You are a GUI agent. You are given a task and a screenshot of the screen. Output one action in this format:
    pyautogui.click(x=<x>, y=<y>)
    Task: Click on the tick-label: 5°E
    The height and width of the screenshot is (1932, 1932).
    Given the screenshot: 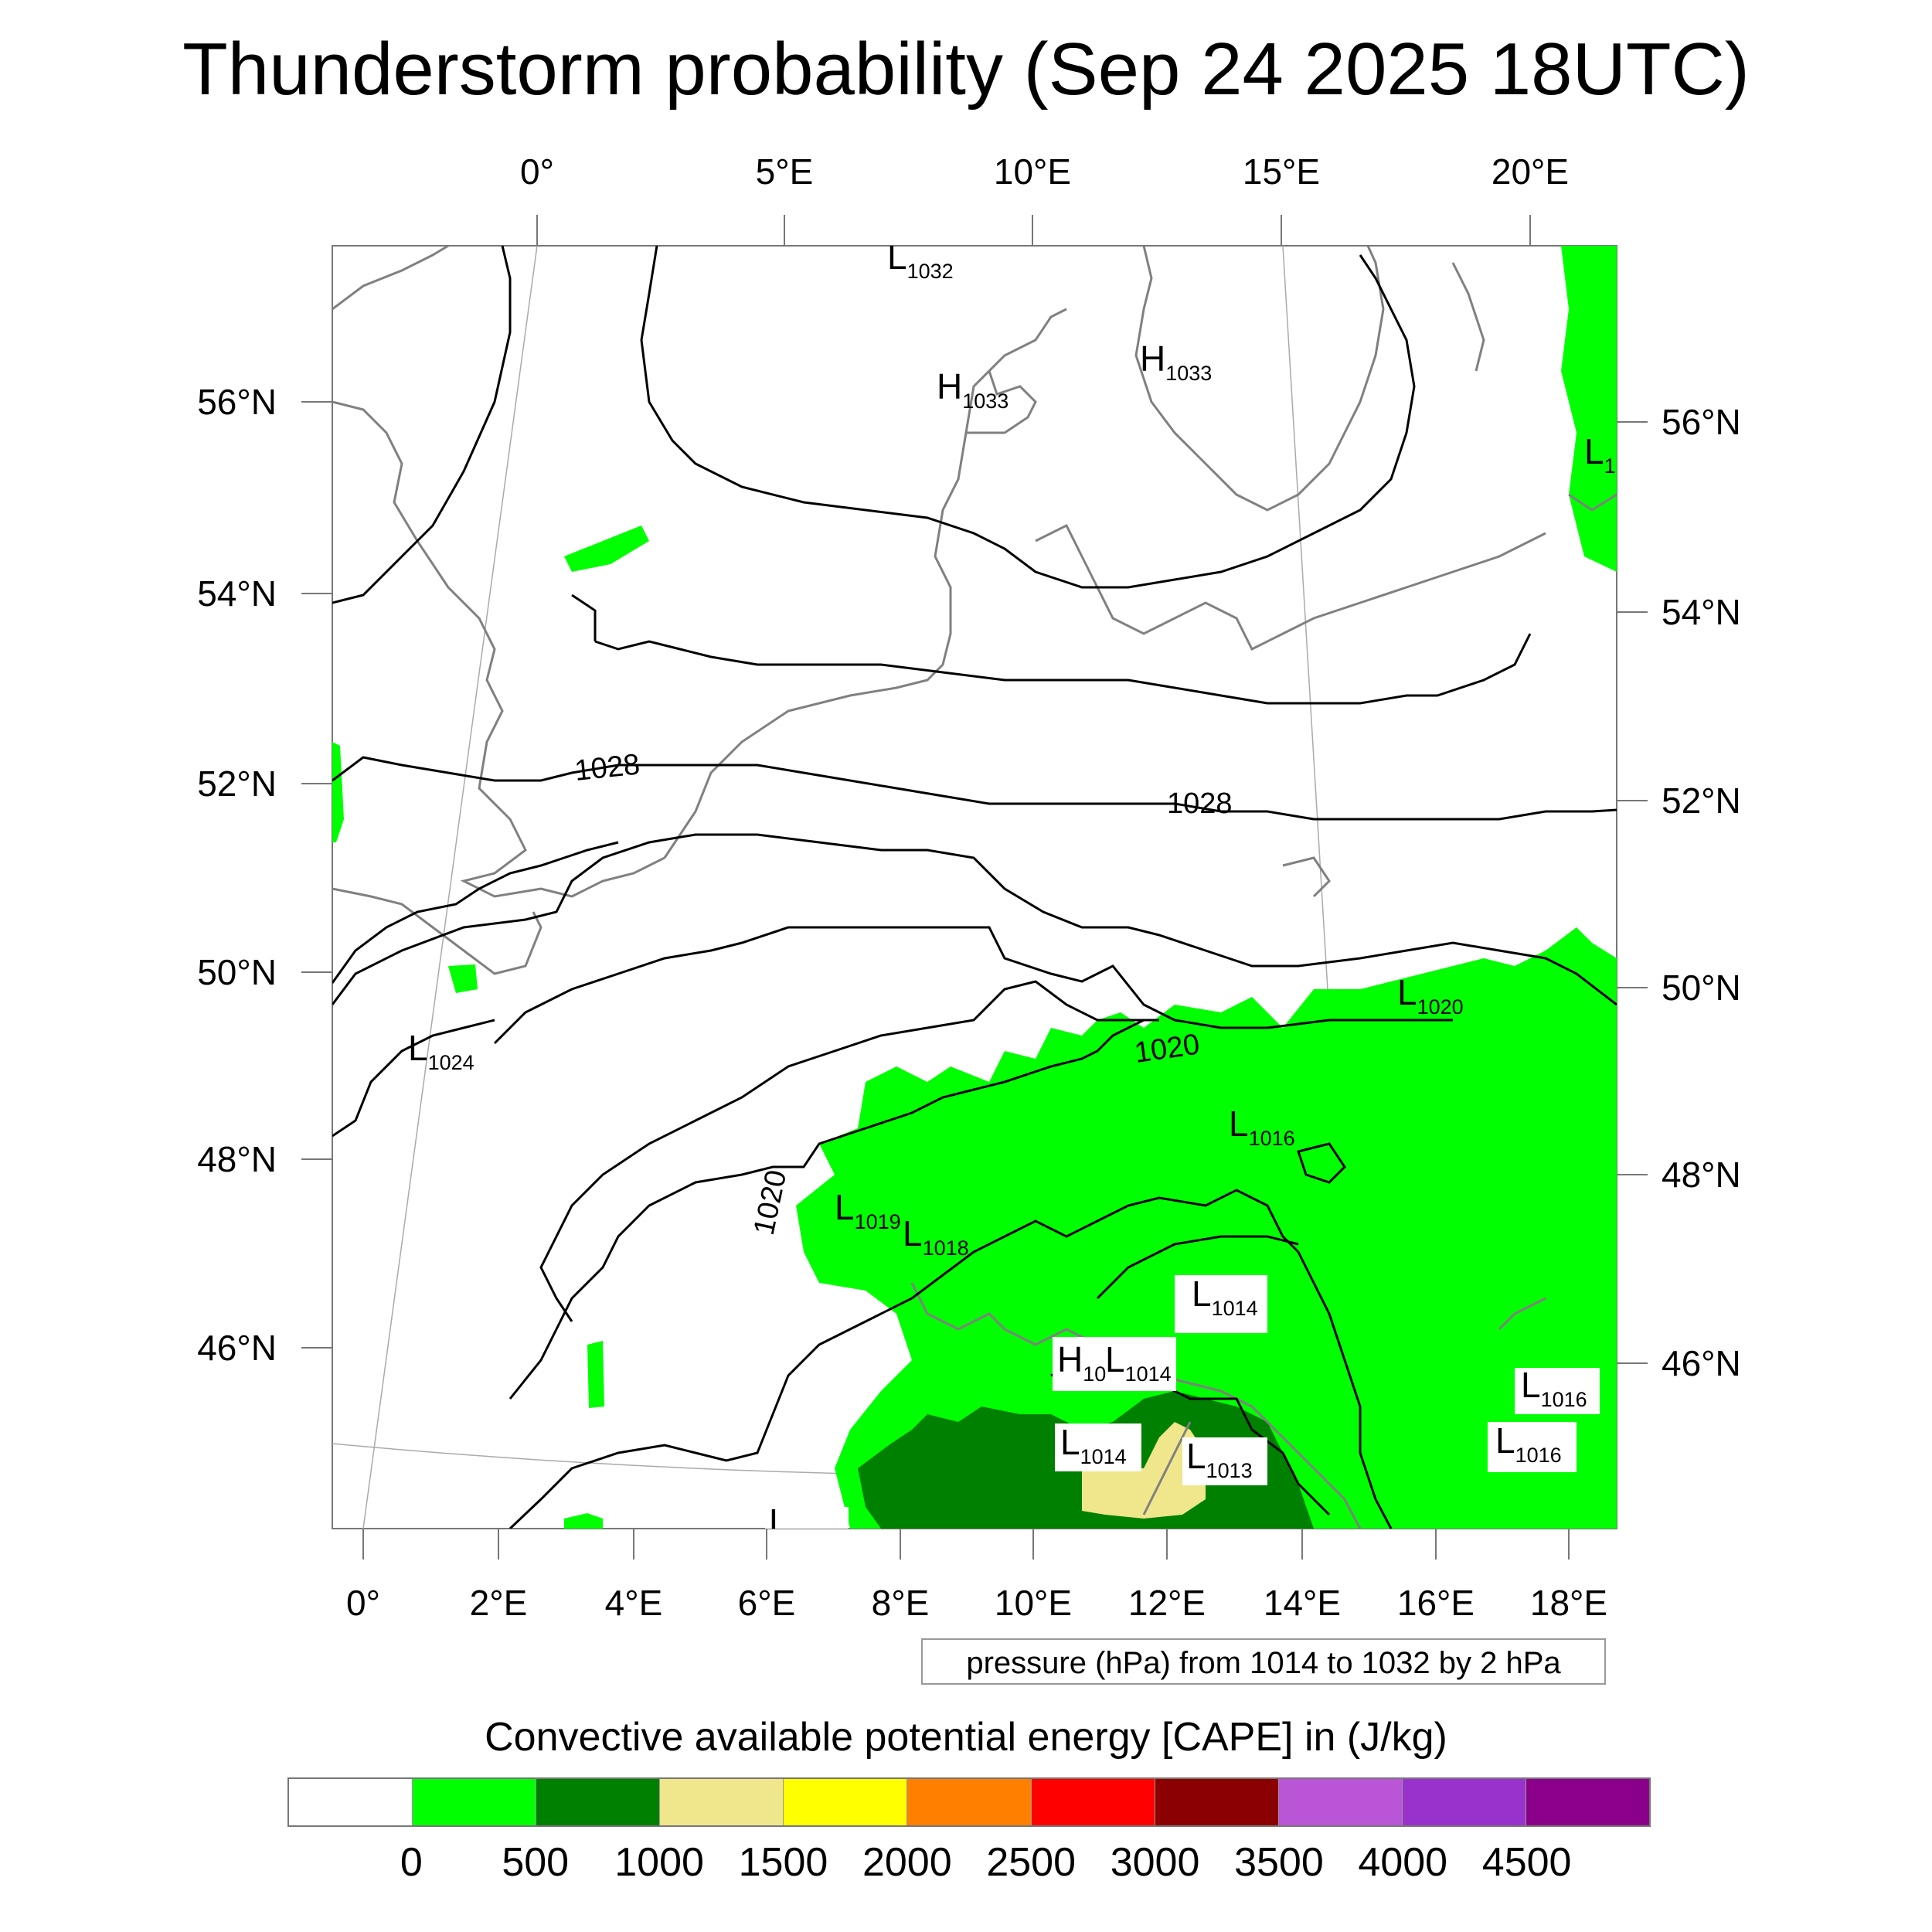 What is the action you would take?
    pyautogui.click(x=785, y=171)
    